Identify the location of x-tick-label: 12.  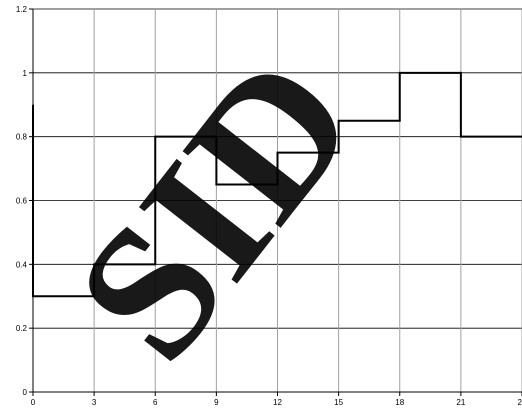
(277, 402).